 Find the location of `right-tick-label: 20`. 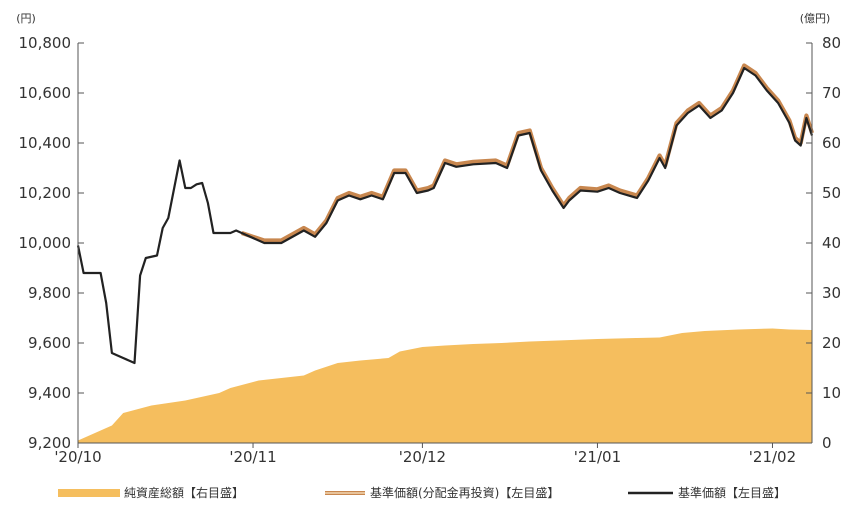

right-tick-label: 20 is located at coordinates (831, 343).